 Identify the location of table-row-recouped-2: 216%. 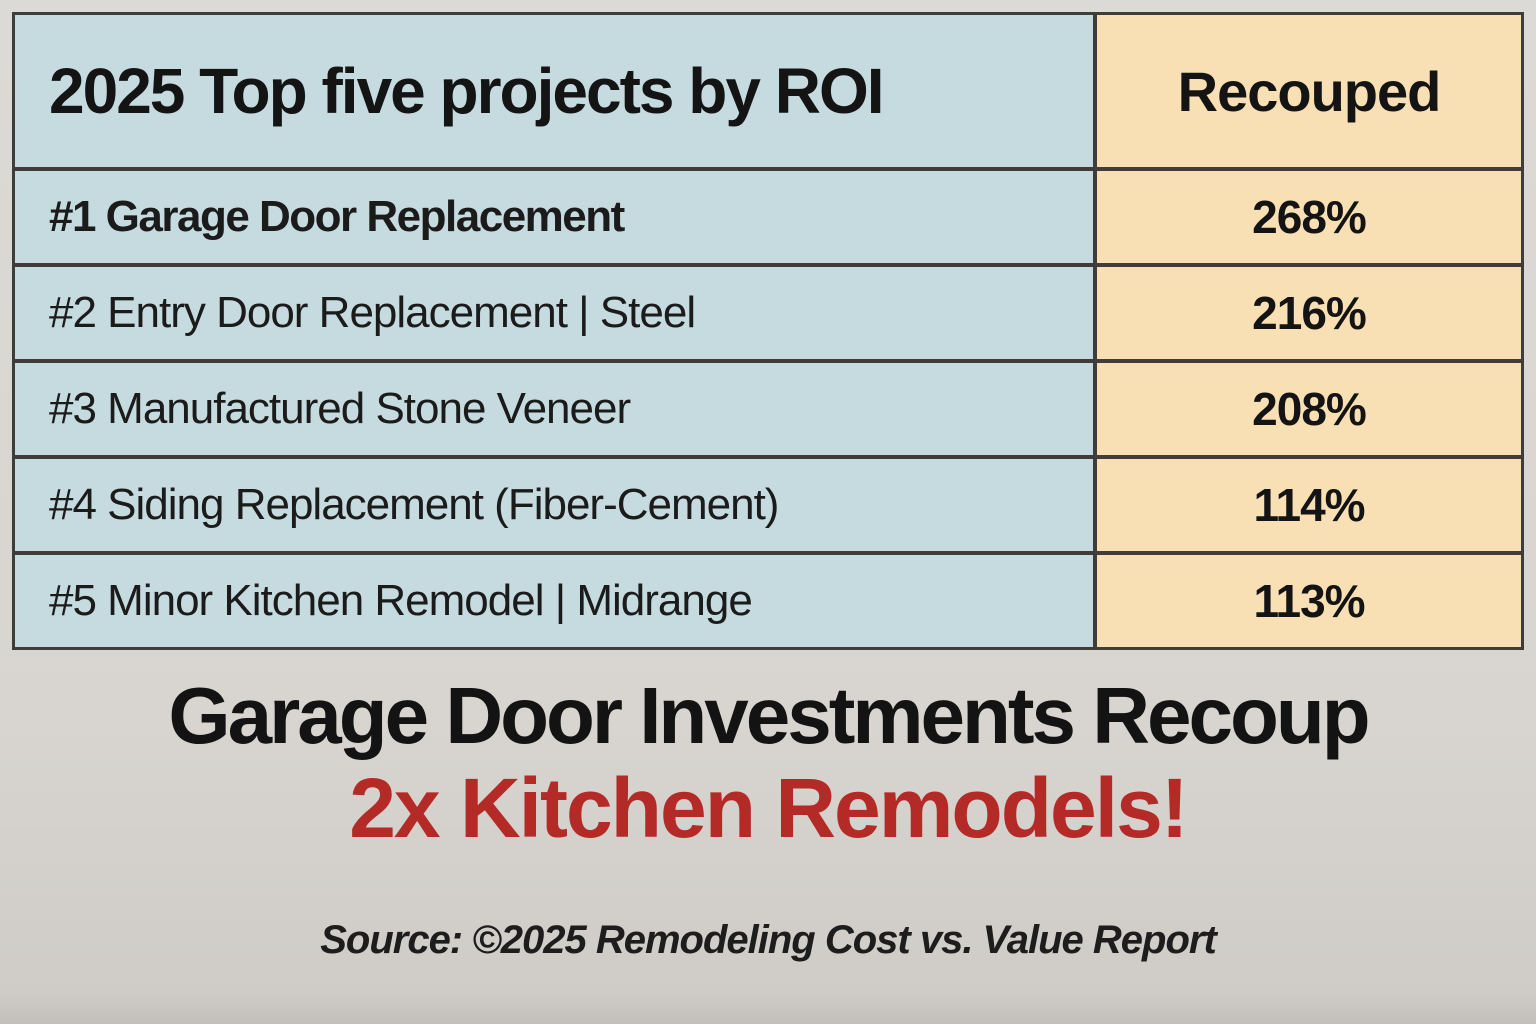
(1309, 313).